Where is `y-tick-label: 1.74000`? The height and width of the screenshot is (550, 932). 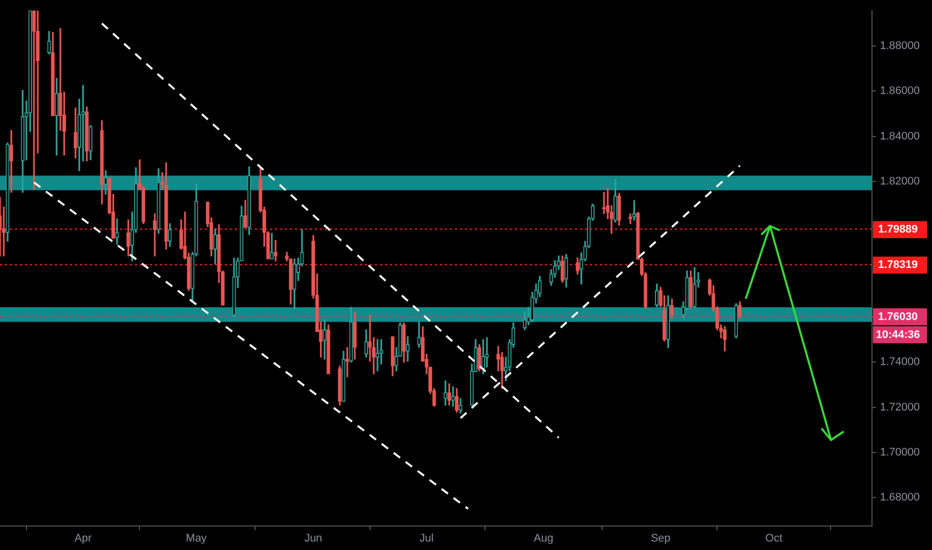 y-tick-label: 1.74000 is located at coordinates (900, 362).